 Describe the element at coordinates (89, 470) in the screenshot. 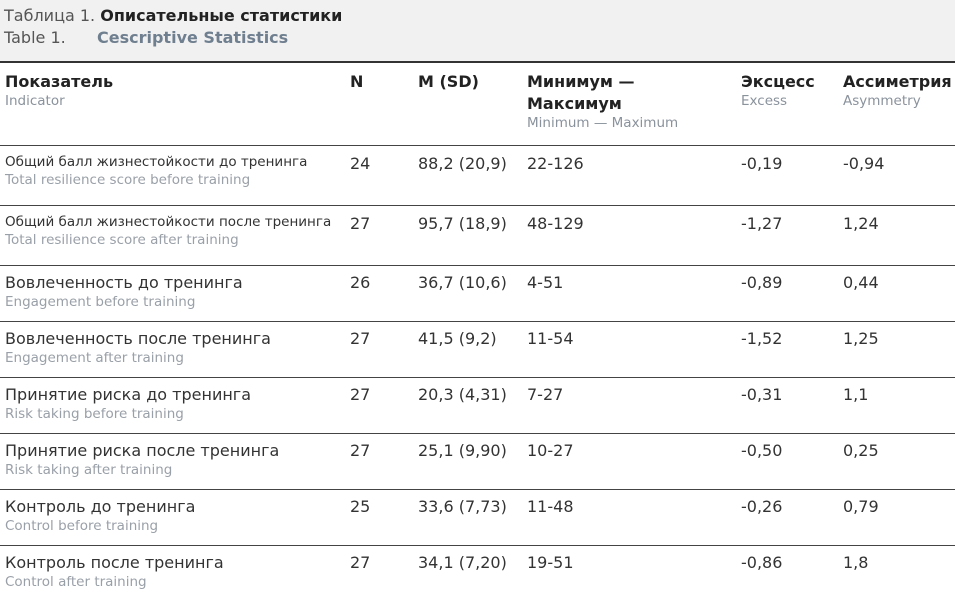

I see `indicator-en: Risk taking after training` at that location.